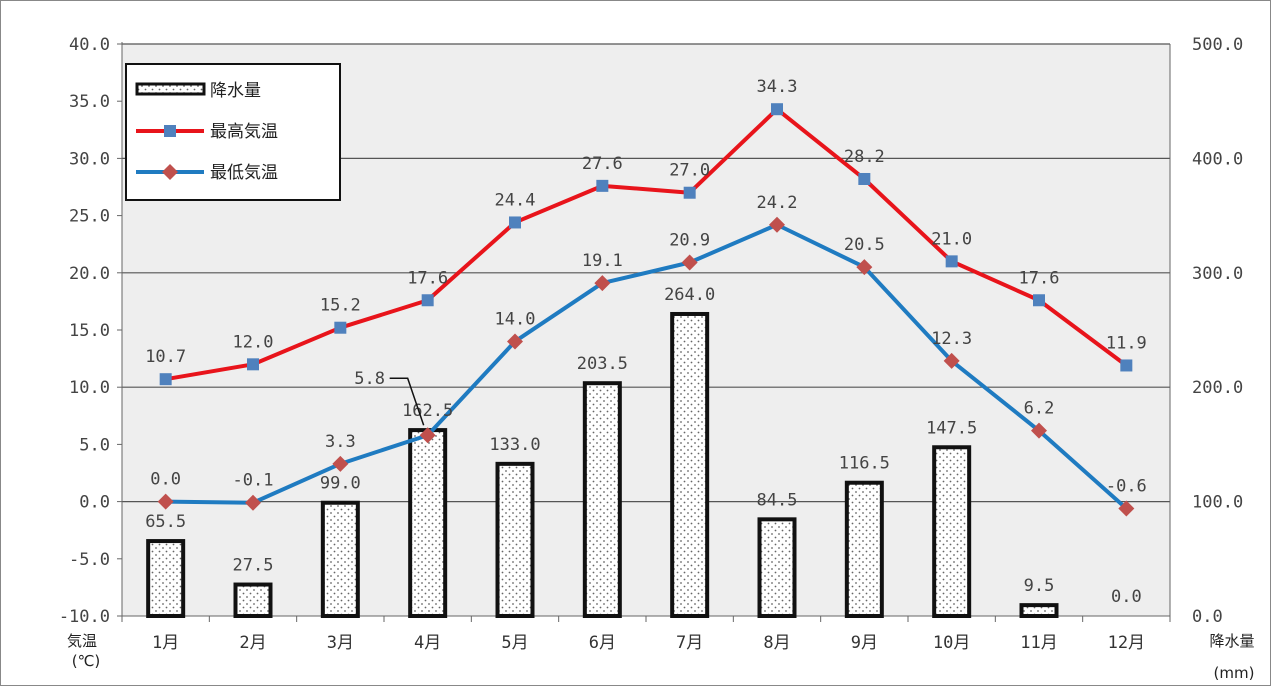 The image size is (1271, 686). I want to click on y-left-tick-label: 15.0, so click(89, 331).